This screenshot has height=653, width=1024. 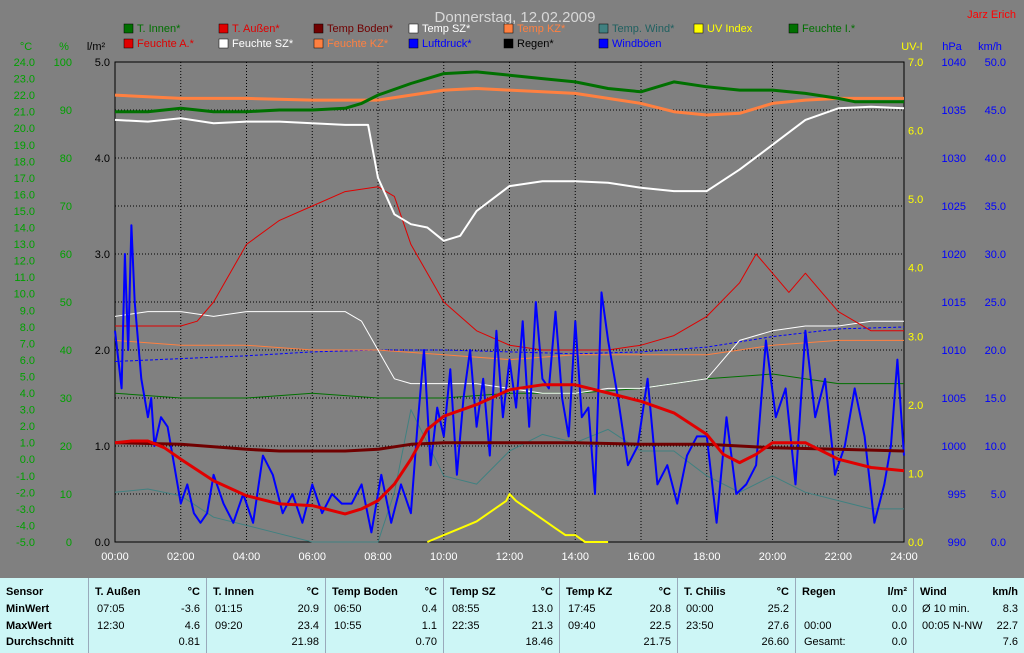 What do you see at coordinates (954, 303) in the screenshot?
I see `axis-tick-label-pressure: 1015` at bounding box center [954, 303].